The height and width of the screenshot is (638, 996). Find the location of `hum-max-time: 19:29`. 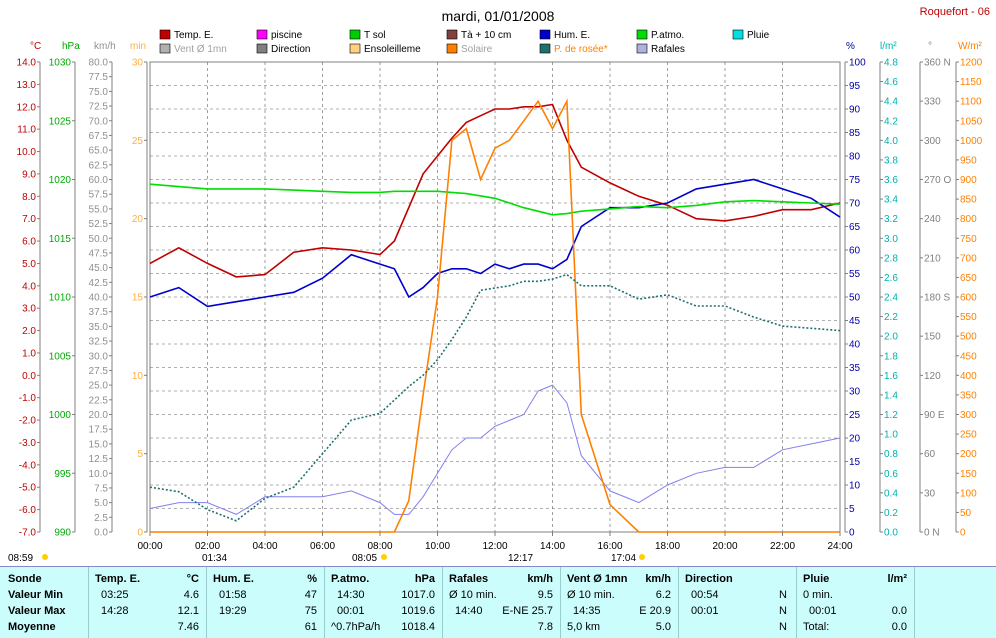

hum-max-time: 19:29 is located at coordinates (233, 611).